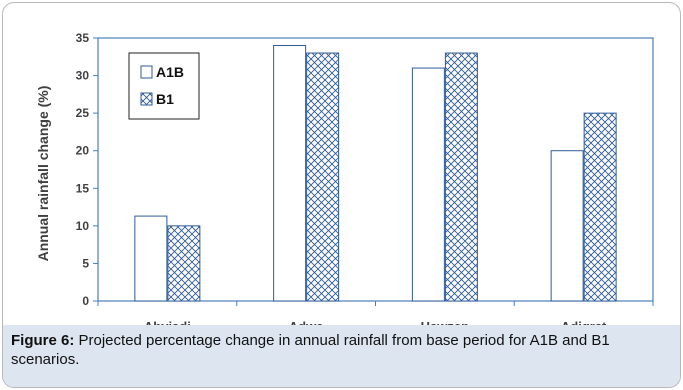 The image size is (683, 390). I want to click on caption-label: Figure 6:, so click(43, 340).